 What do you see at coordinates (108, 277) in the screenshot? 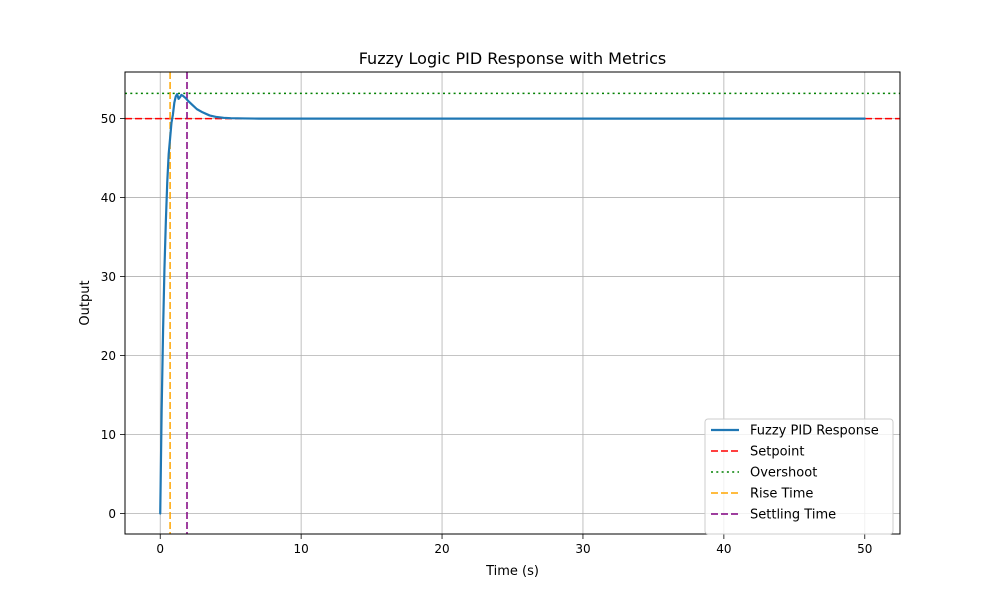
I see `y-tick-label: 30` at bounding box center [108, 277].